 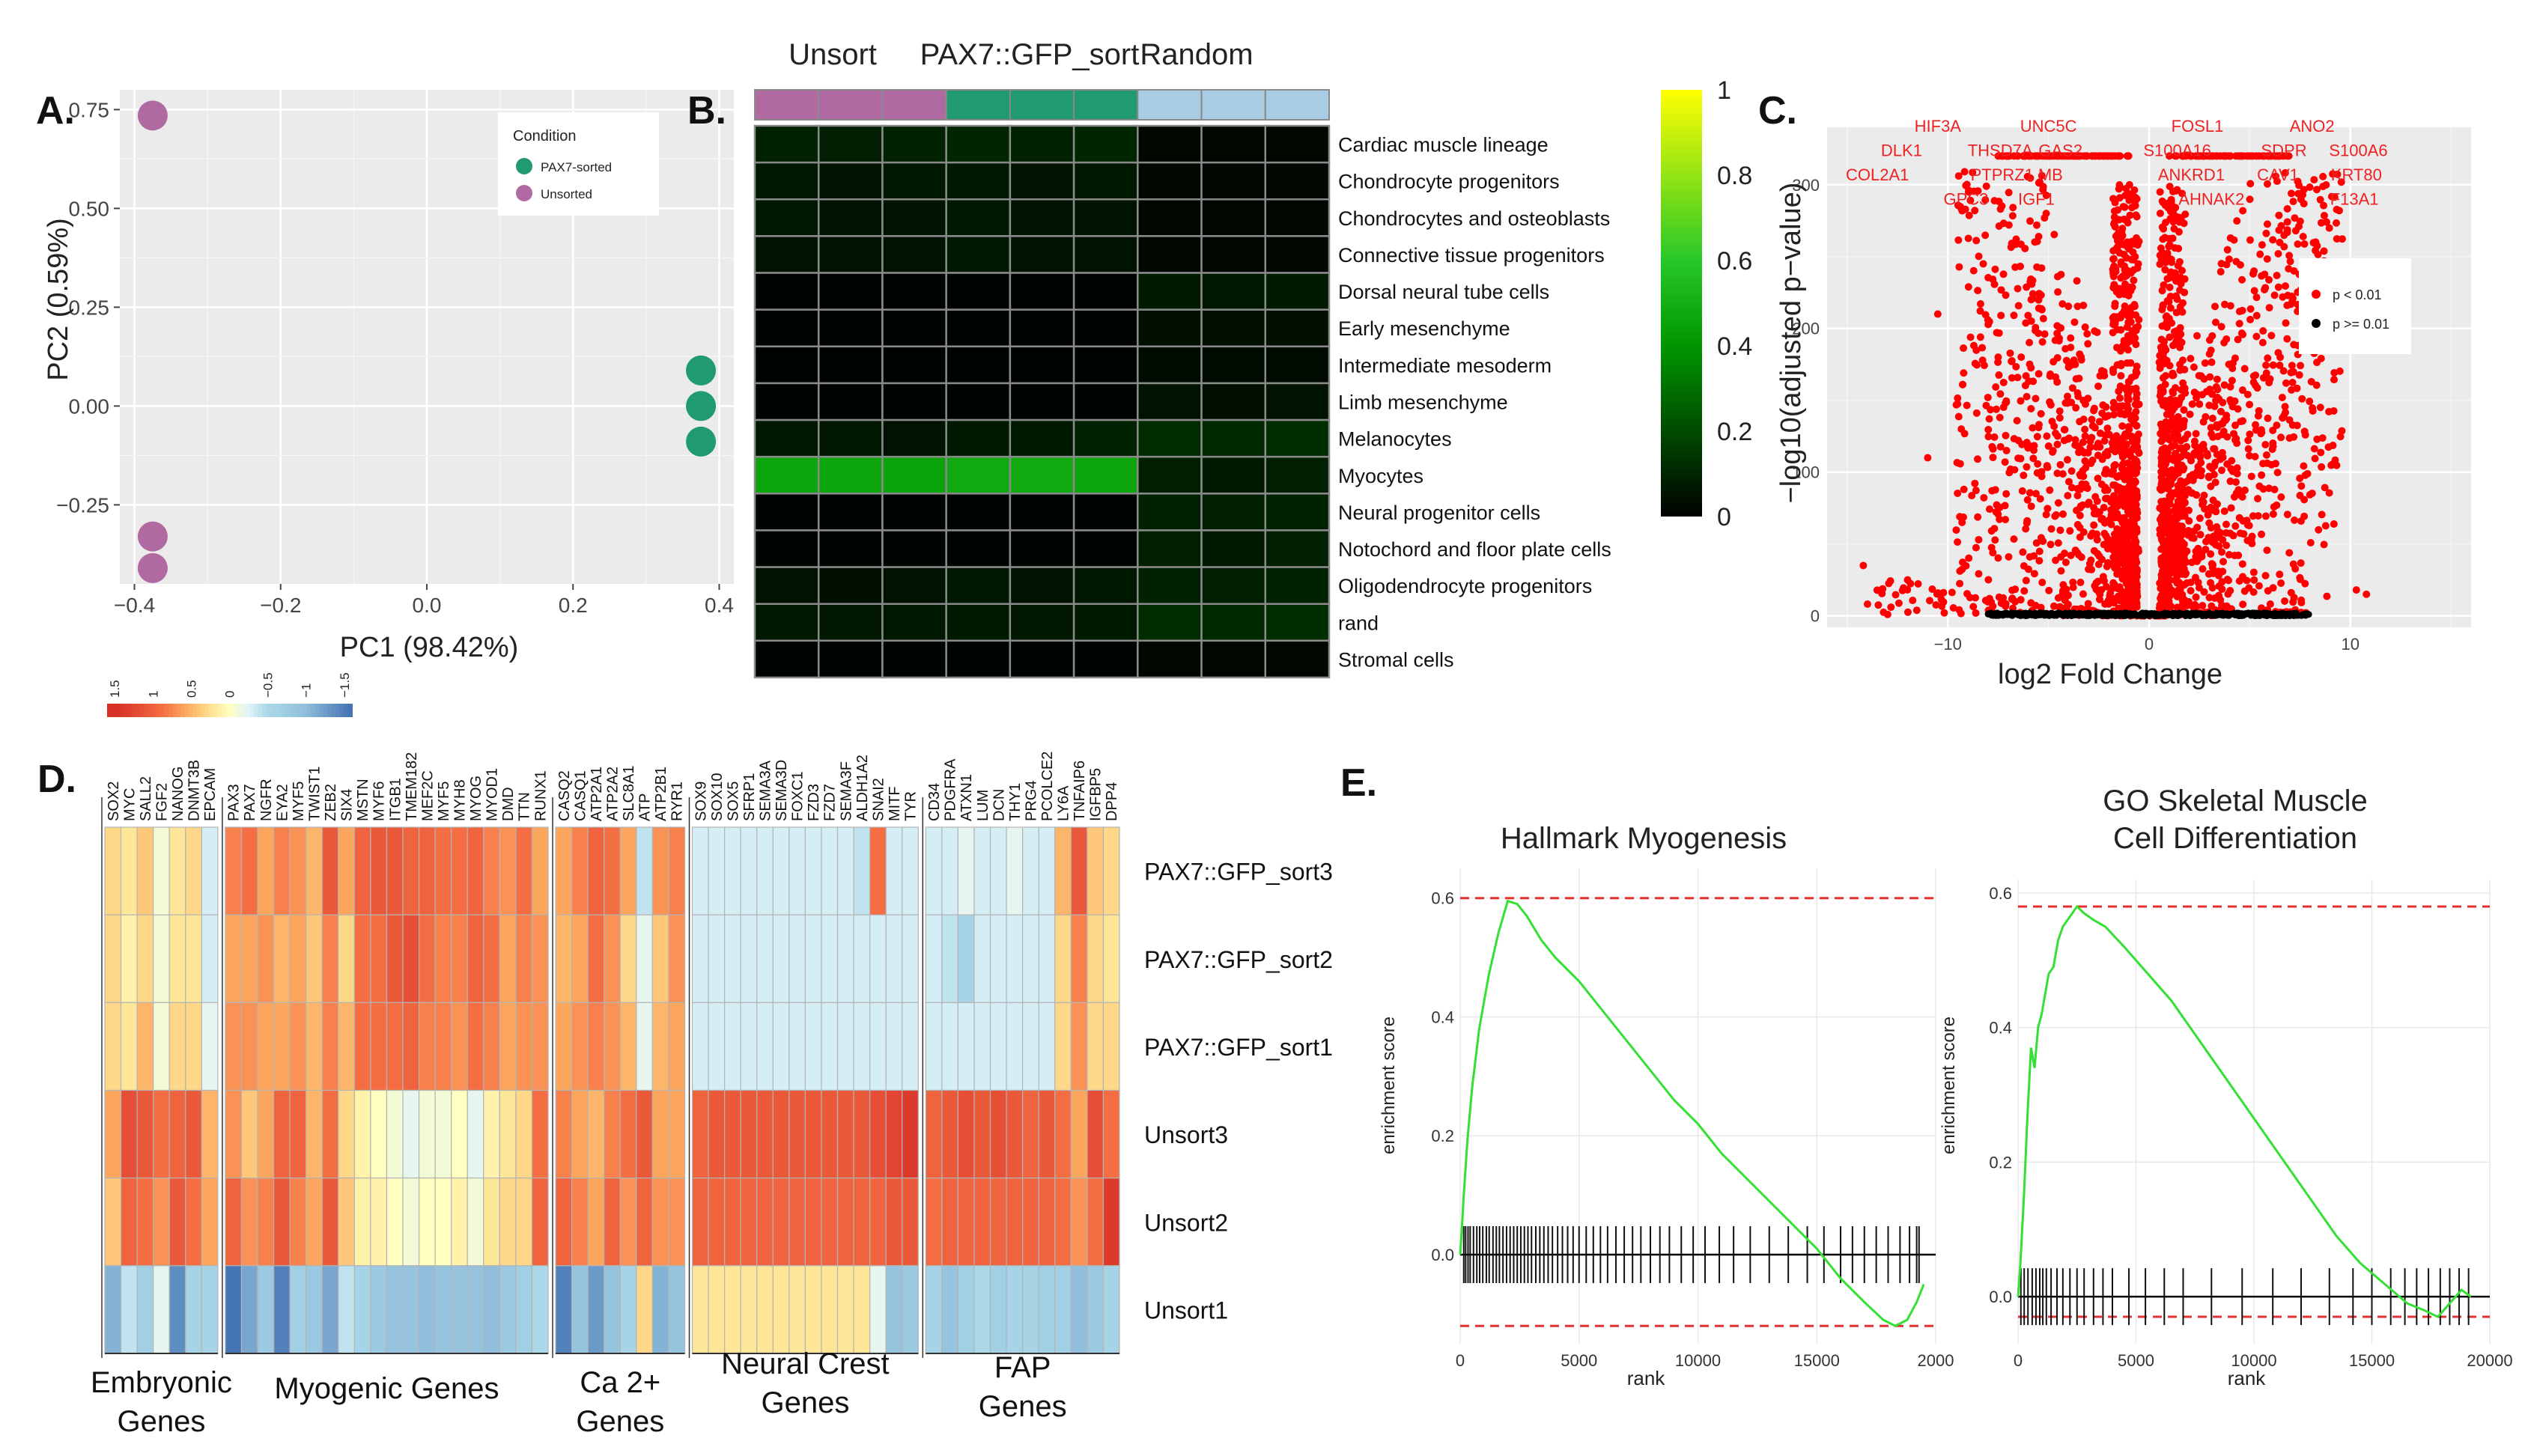 I want to click on panel-e2-ytick-label: 0.0, so click(x=2000, y=1297).